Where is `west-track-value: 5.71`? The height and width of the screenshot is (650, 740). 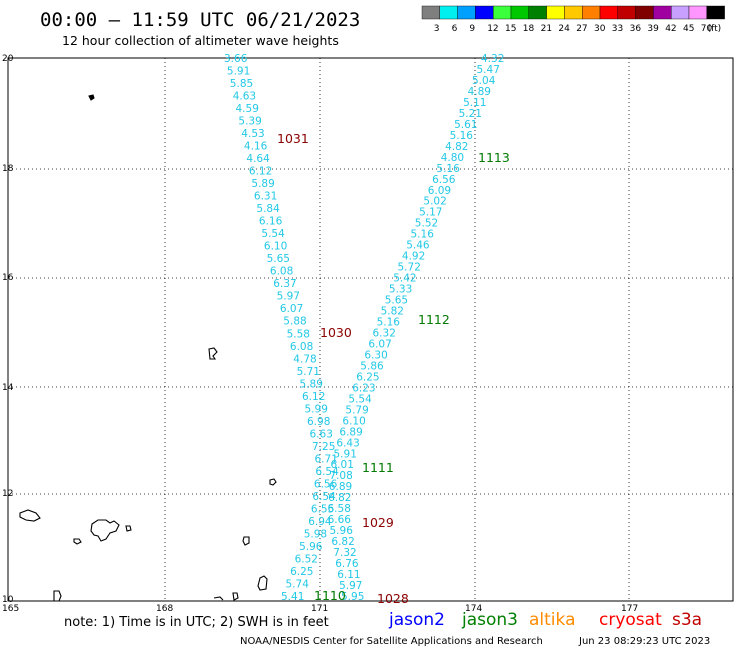 west-track-value: 5.71 is located at coordinates (308, 372).